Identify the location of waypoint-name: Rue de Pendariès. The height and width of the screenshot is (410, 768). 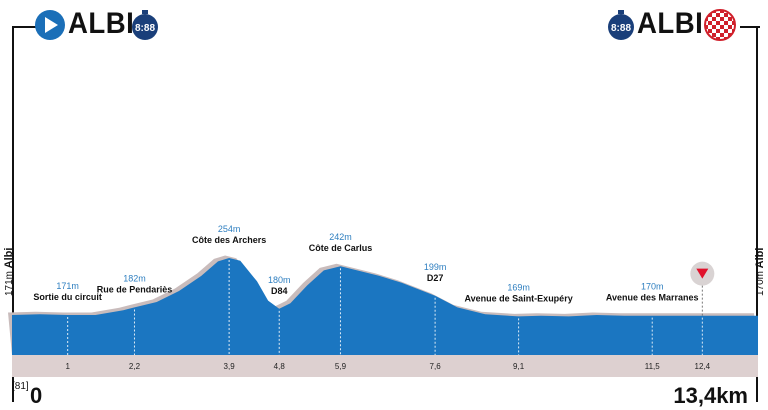
(135, 289).